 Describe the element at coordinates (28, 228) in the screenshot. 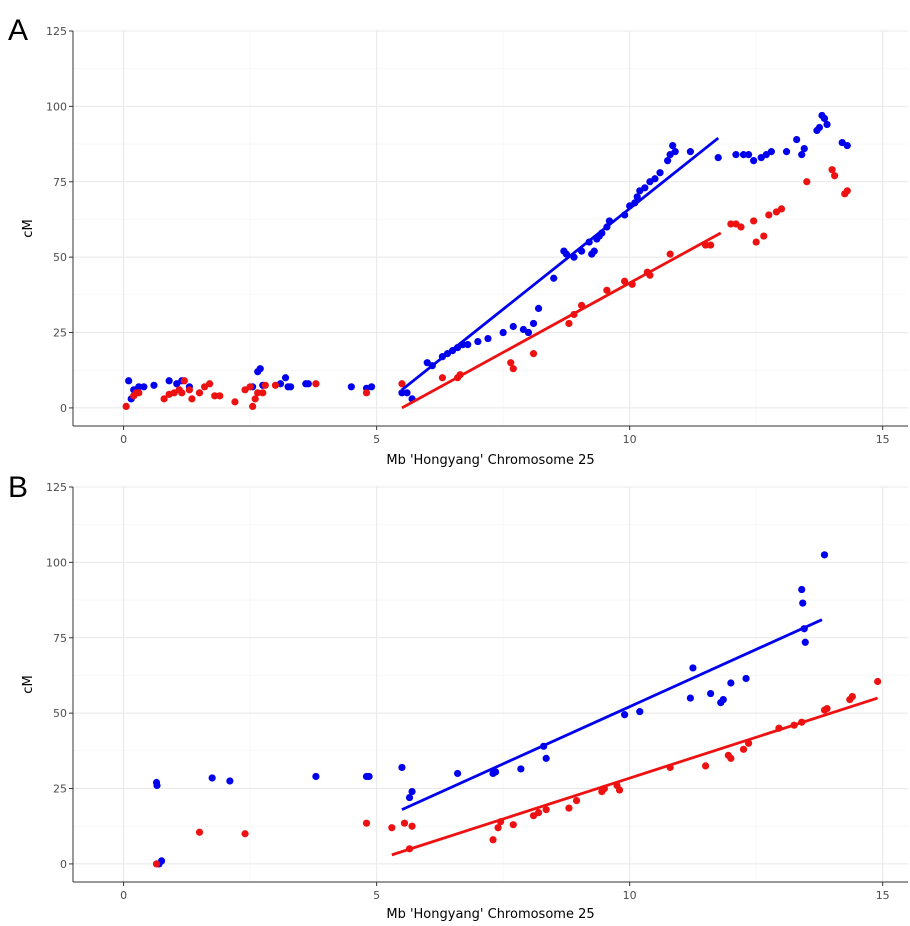

I see `y-axis-title: cM` at that location.